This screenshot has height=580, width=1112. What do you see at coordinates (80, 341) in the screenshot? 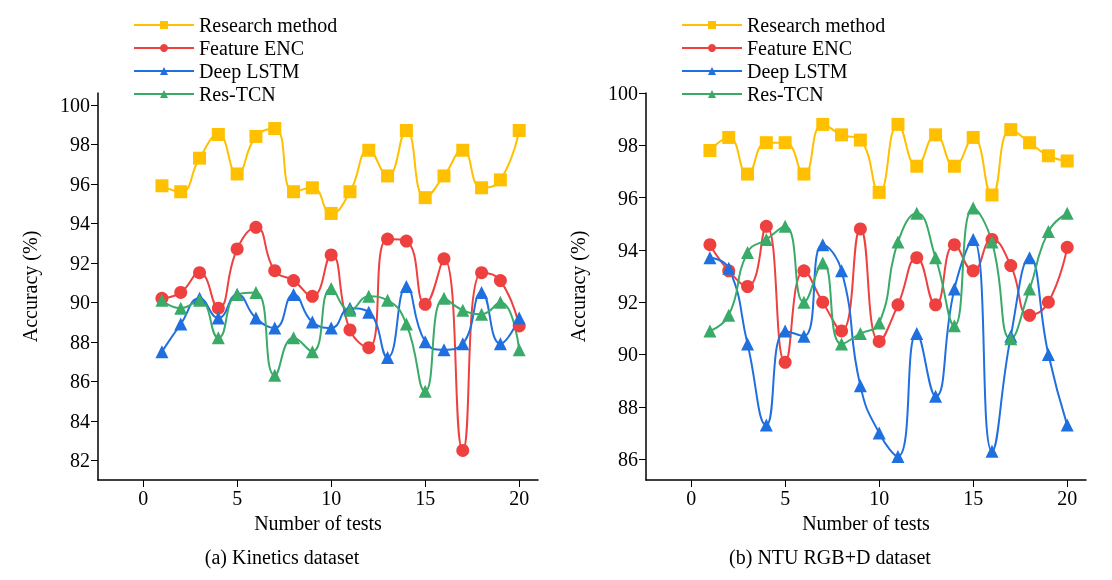
I see `y-tick-label: 88` at bounding box center [80, 341].